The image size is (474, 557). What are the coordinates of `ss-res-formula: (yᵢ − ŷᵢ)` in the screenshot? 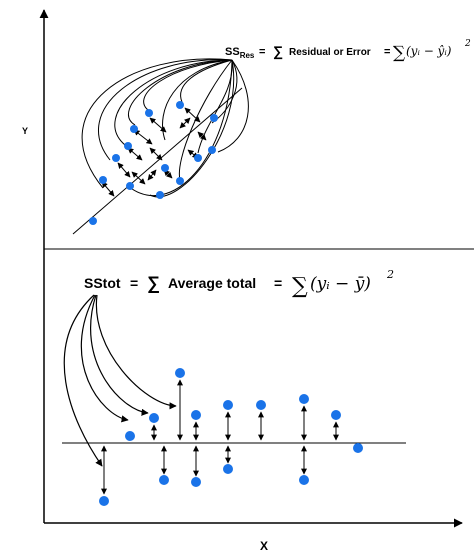 It's located at (429, 51).